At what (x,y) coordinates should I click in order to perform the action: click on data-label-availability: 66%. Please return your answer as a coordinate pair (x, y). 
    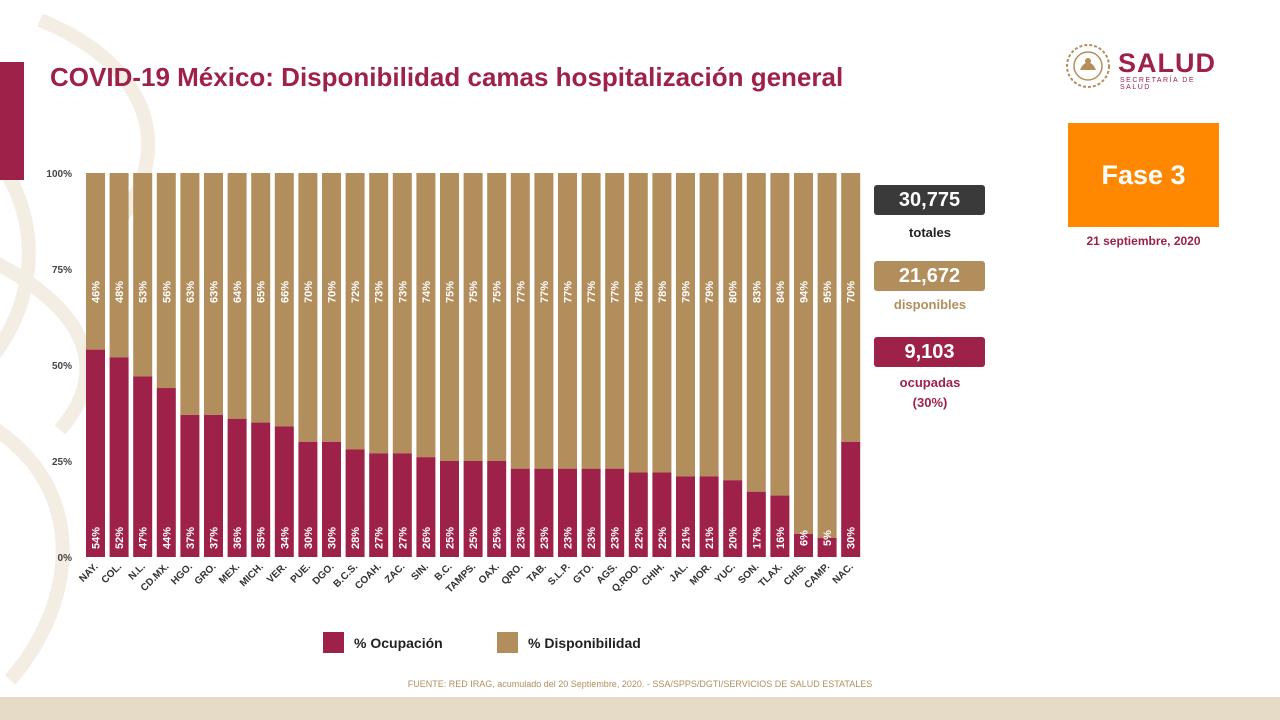
    Looking at the image, I should click on (285, 292).